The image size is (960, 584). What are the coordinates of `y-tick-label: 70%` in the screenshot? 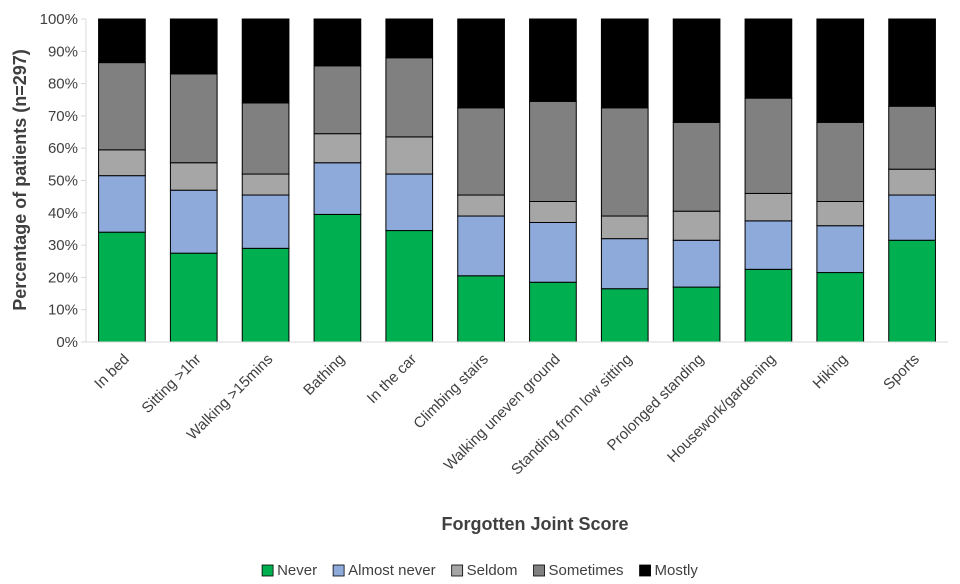 It's located at (63, 116).